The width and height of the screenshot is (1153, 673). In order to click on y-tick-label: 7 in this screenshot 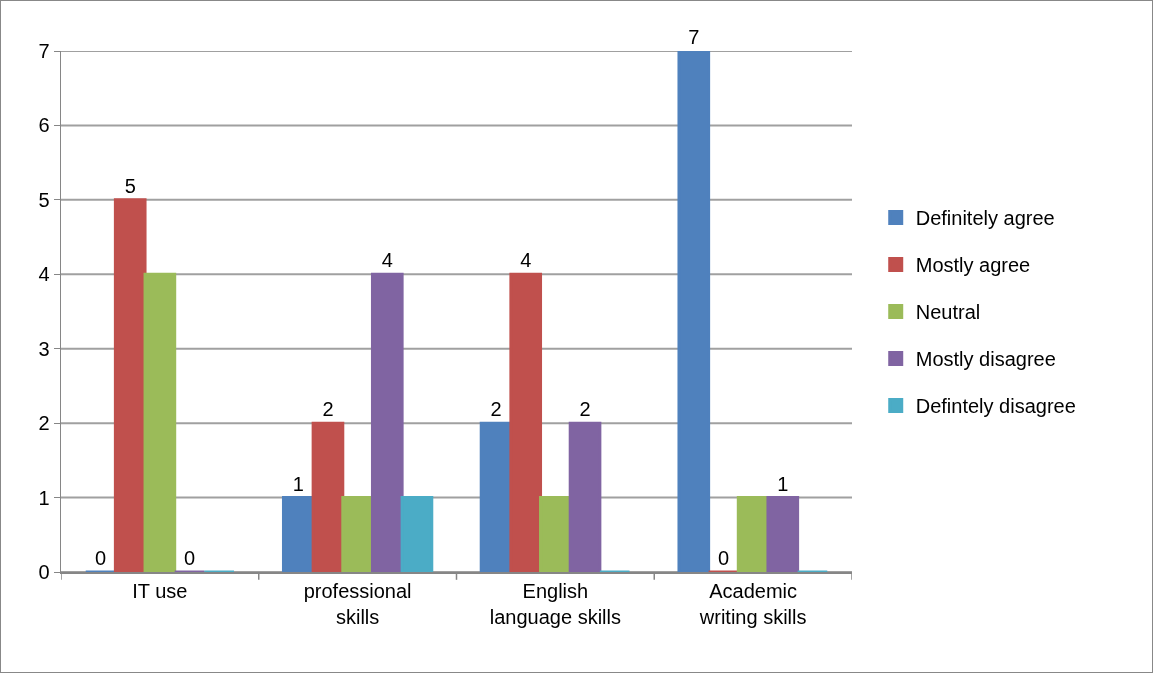, I will do `click(44, 51)`.